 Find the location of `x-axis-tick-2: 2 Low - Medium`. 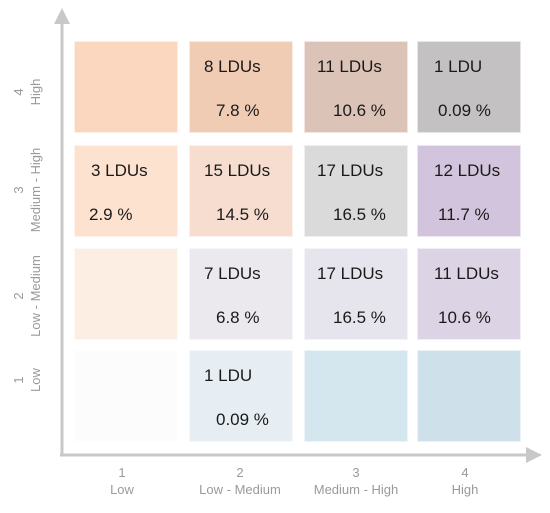

x-axis-tick-2: 2 Low - Medium is located at coordinates (240, 481).